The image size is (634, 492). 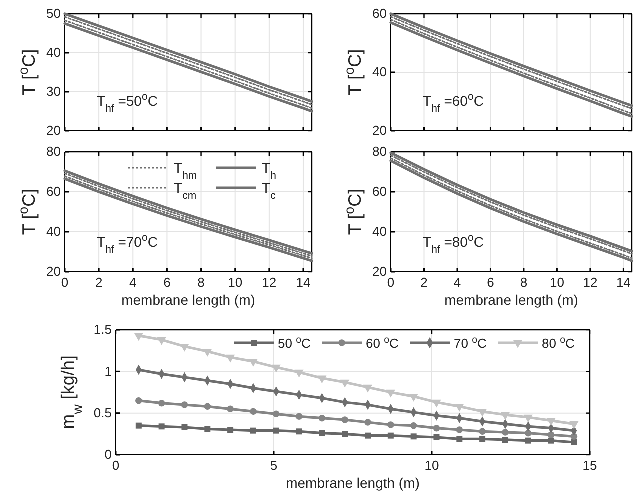 What do you see at coordinates (269, 191) in the screenshot?
I see `legend-label: T$_{c}$` at bounding box center [269, 191].